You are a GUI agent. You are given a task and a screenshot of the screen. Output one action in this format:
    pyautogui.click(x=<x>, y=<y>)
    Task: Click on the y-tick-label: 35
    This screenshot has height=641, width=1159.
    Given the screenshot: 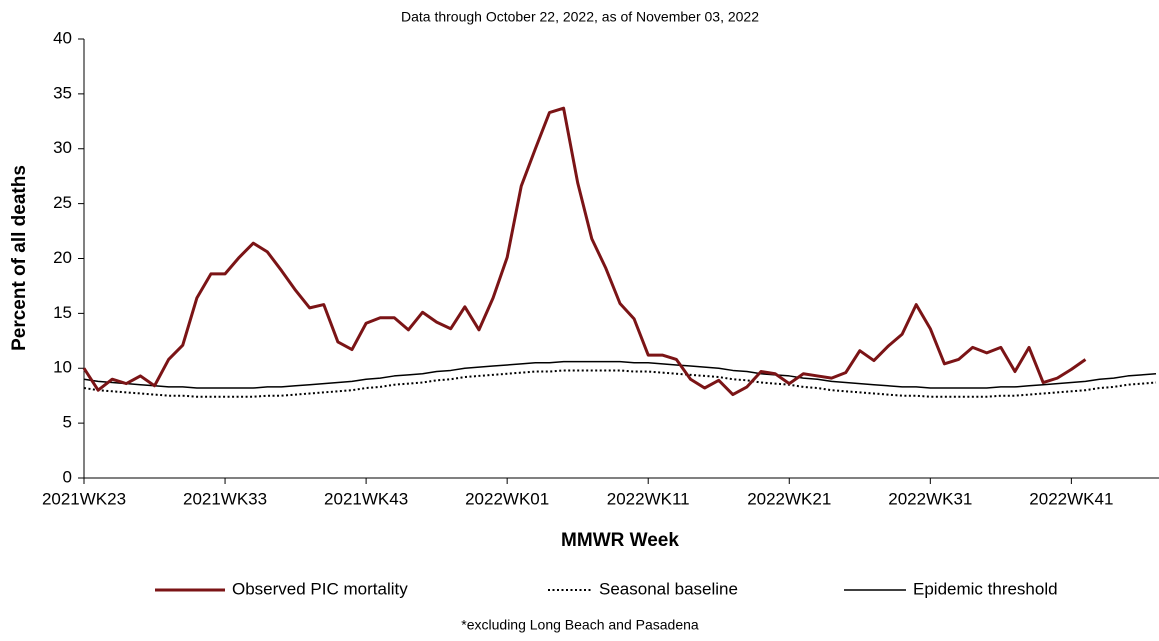 What is the action you would take?
    pyautogui.click(x=62, y=92)
    